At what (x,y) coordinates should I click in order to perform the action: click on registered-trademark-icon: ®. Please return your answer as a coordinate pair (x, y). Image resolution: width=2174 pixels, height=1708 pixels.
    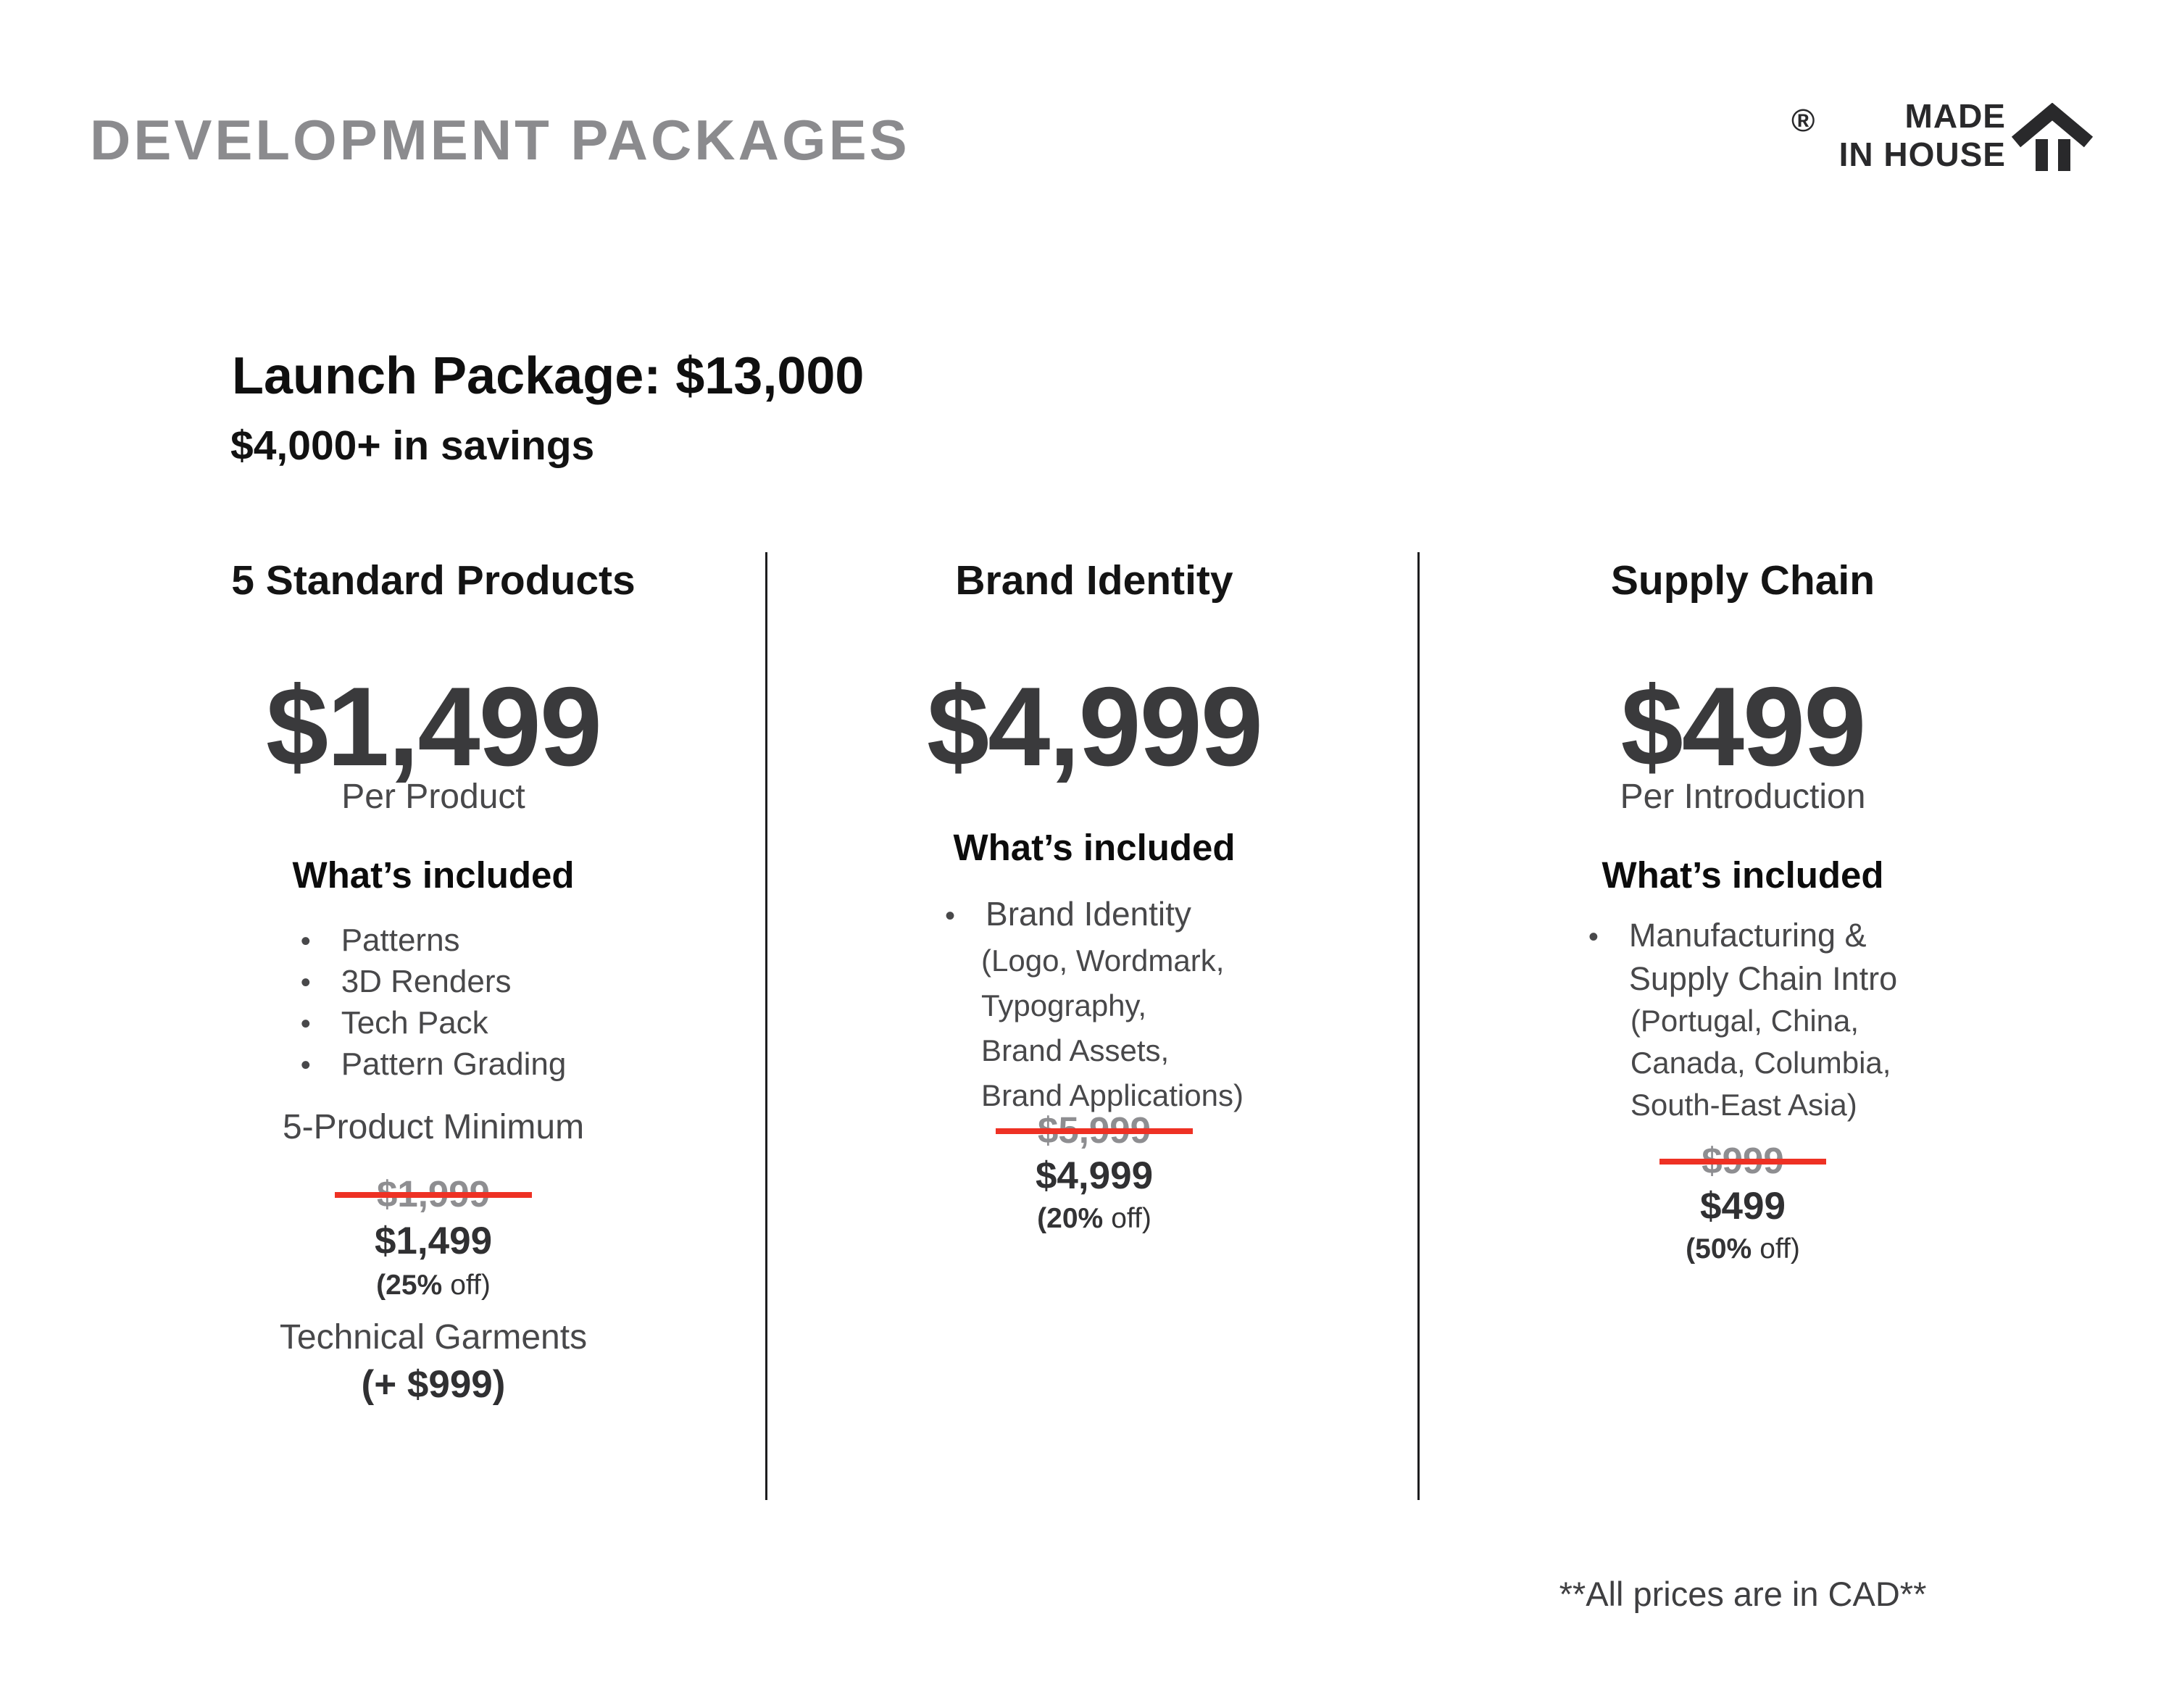
    Looking at the image, I should click on (1803, 120).